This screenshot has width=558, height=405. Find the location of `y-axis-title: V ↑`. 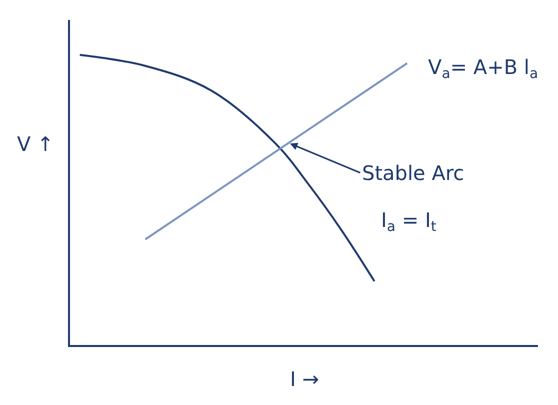

y-axis-title: V ↑ is located at coordinates (35, 144).